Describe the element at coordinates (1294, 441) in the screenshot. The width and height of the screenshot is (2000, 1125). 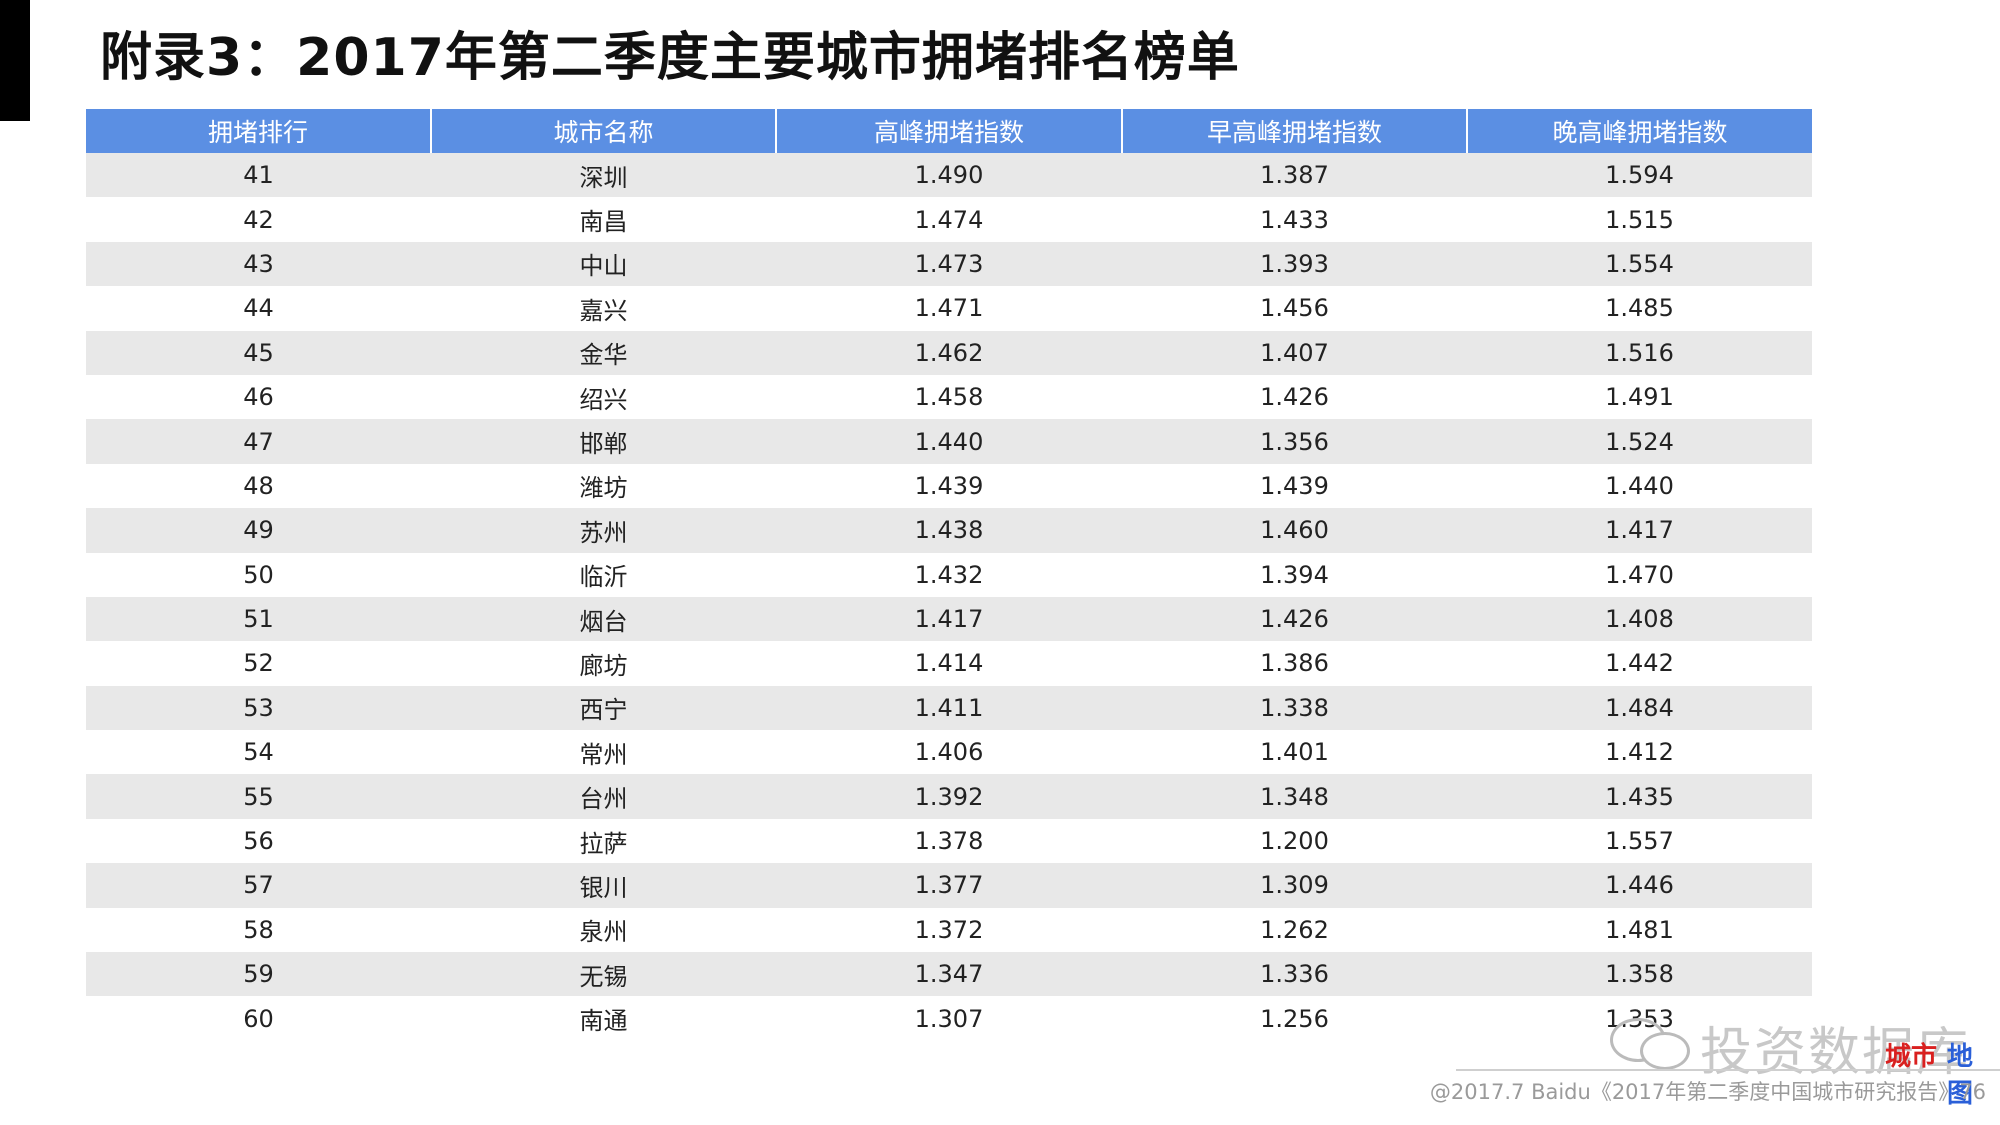
I see `cell-morning-peak-index: 1.356` at that location.